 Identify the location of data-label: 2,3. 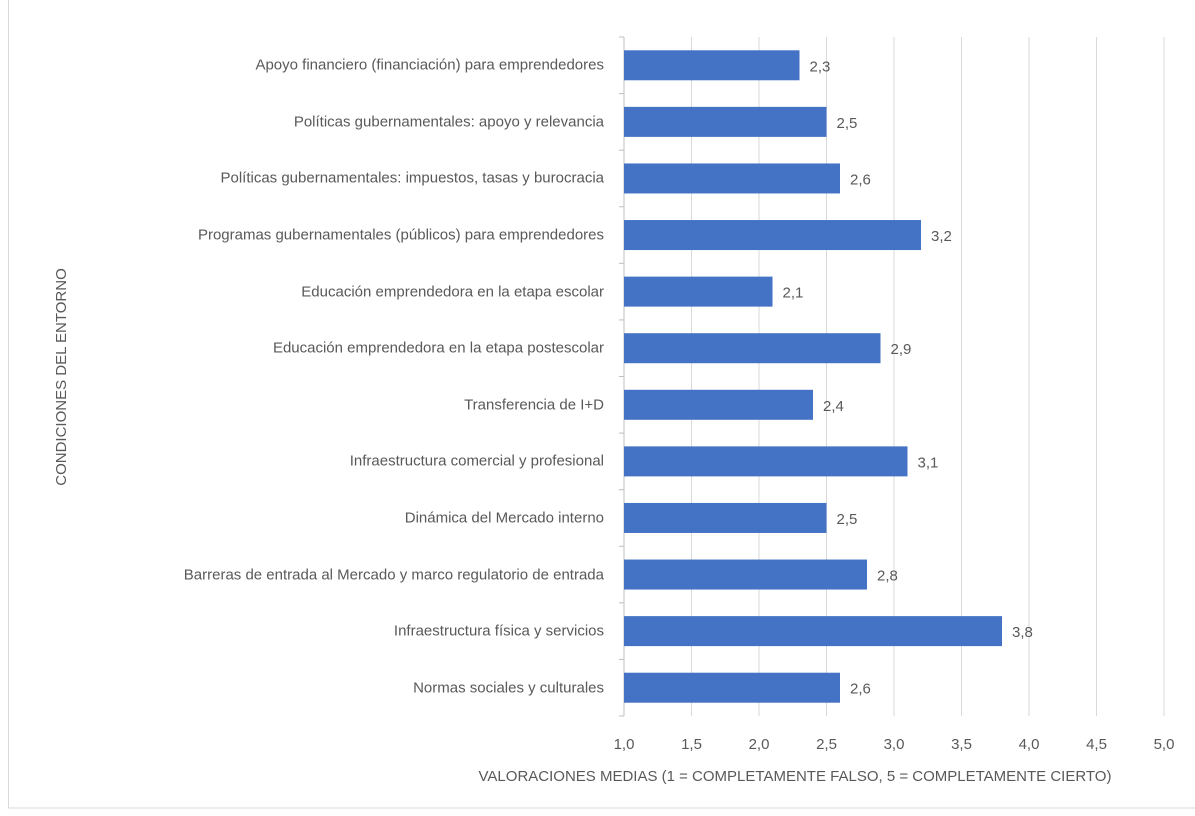
(820, 66).